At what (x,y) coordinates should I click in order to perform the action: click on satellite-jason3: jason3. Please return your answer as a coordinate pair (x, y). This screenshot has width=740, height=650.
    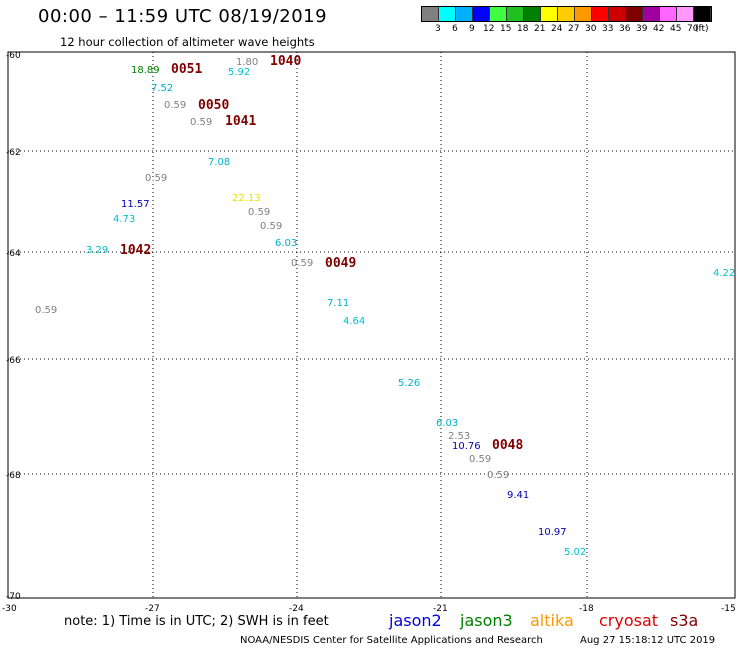
    Looking at the image, I should click on (486, 620).